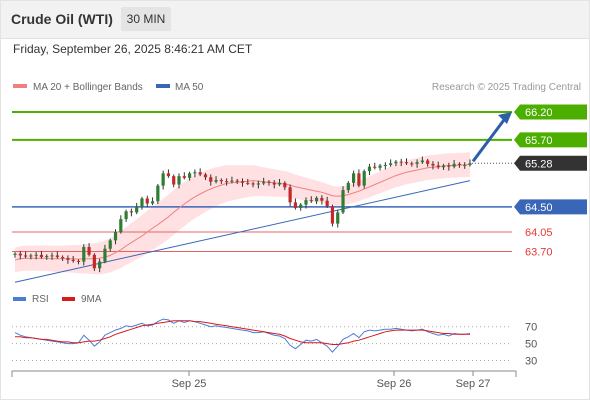 This screenshot has height=400, width=590. I want to click on level-label-64.05: 64.05, so click(539, 233).